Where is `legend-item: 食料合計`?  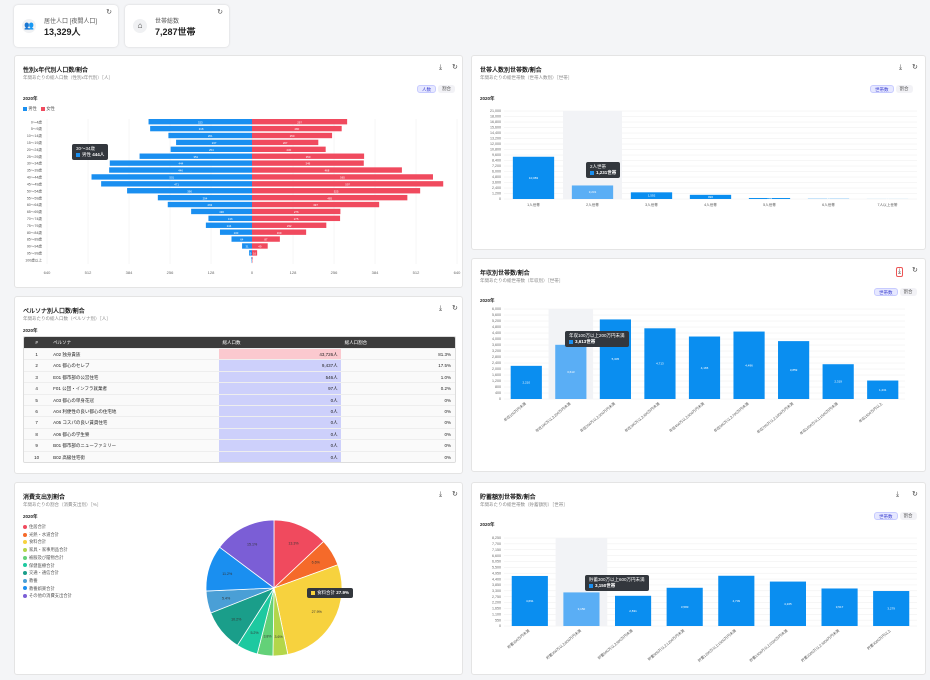
legend-item: 食料合計 is located at coordinates (34, 542).